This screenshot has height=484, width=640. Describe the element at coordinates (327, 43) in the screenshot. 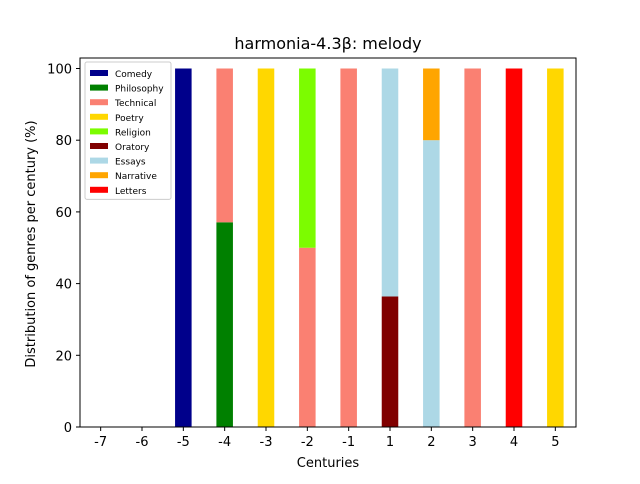

I see `chart-title: harmonia-4.3β: melody` at that location.